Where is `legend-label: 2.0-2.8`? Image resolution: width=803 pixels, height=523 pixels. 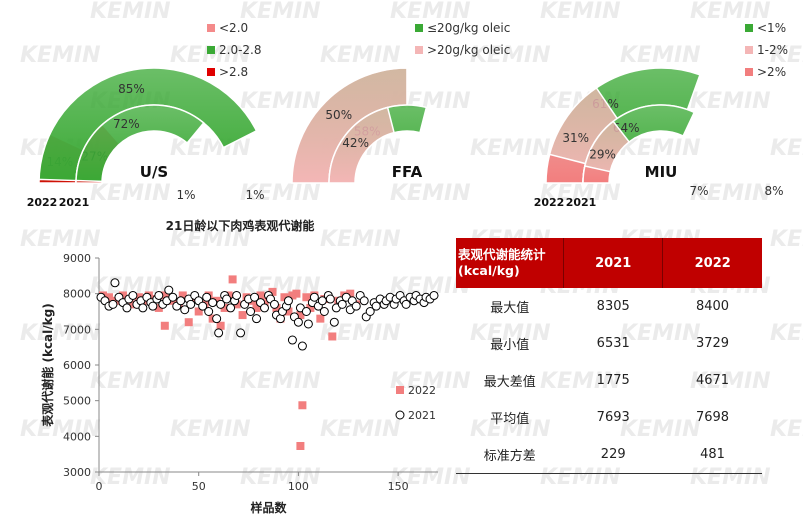
legend-label: 2.0-2.8 is located at coordinates (240, 50).